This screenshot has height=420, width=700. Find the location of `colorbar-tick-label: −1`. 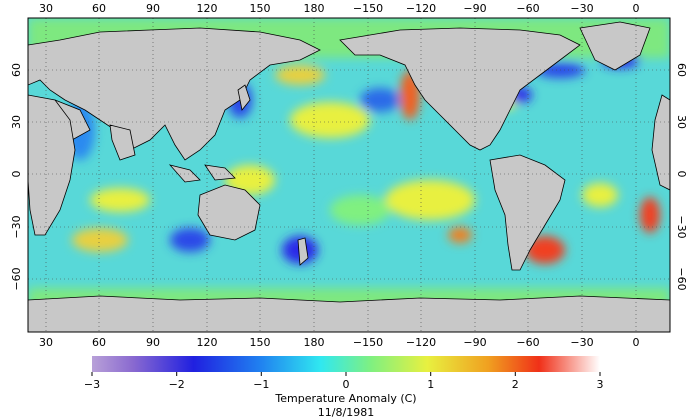

colorbar-tick-label: −1 is located at coordinates (261, 384).